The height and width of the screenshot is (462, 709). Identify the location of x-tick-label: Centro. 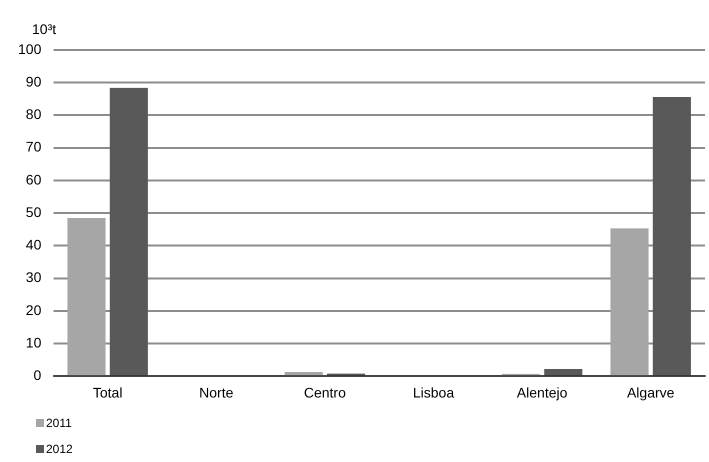
(325, 392).